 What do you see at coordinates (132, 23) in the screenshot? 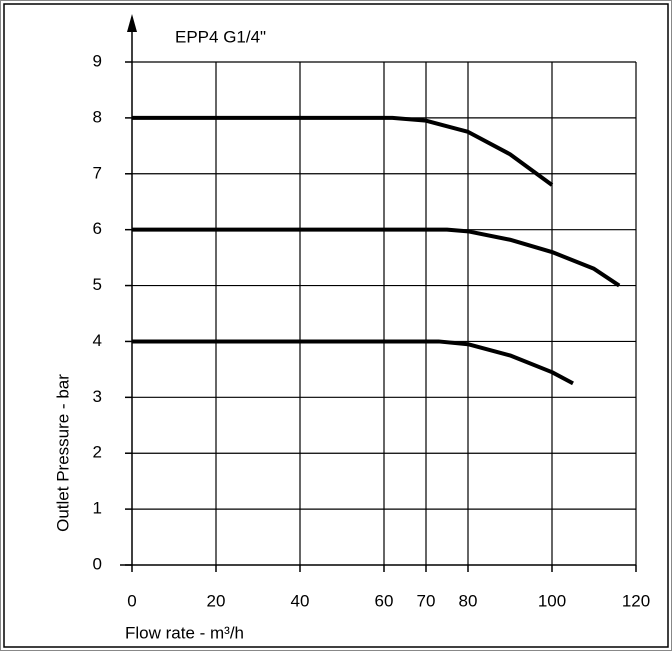
I see `y-axis-arrow` at bounding box center [132, 23].